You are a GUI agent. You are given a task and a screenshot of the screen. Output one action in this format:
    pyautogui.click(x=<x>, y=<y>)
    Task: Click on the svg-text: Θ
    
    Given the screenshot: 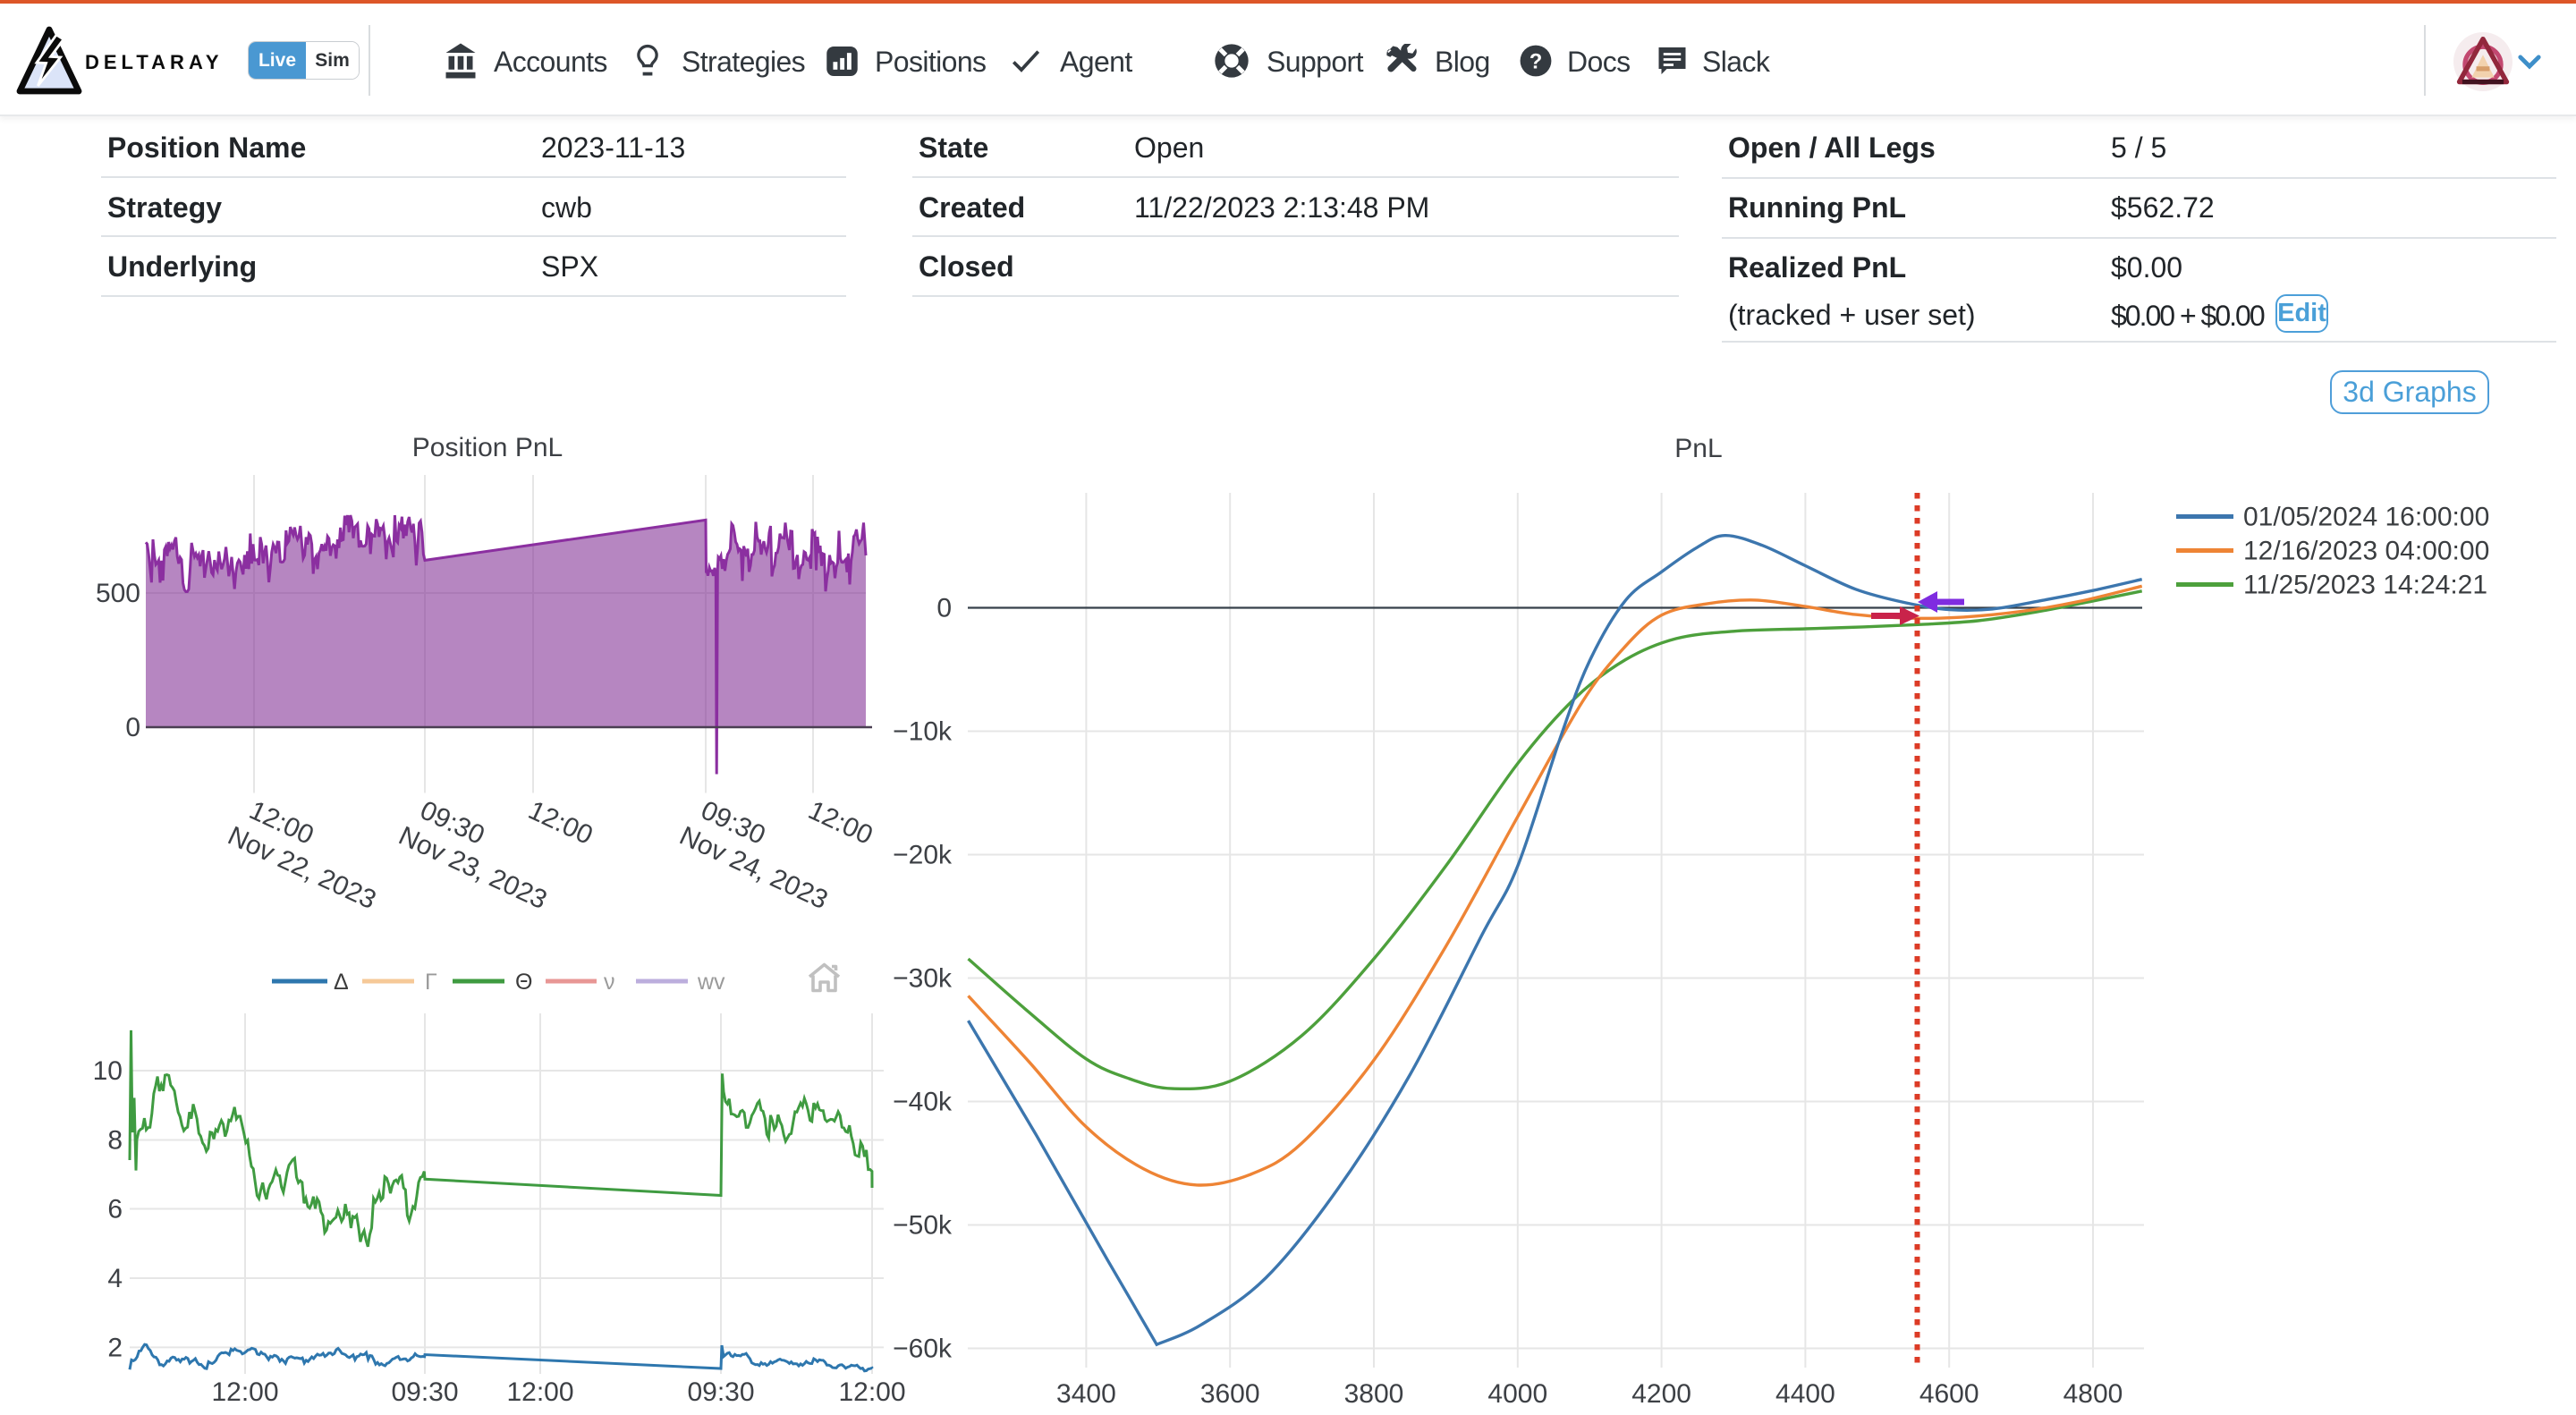 What is the action you would take?
    pyautogui.click(x=523, y=983)
    